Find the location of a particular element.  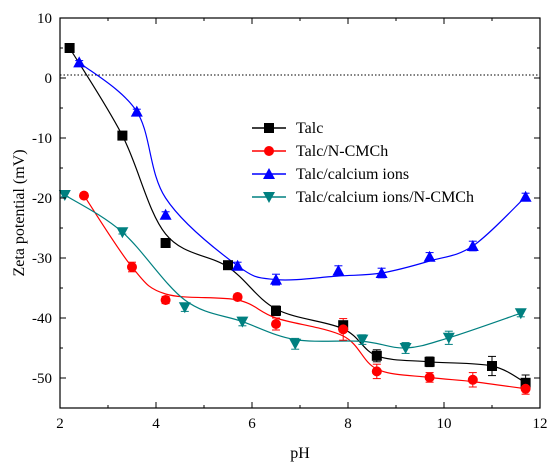

legend-label: Talc/calcium ions/N-CMCh is located at coordinates (385, 197).